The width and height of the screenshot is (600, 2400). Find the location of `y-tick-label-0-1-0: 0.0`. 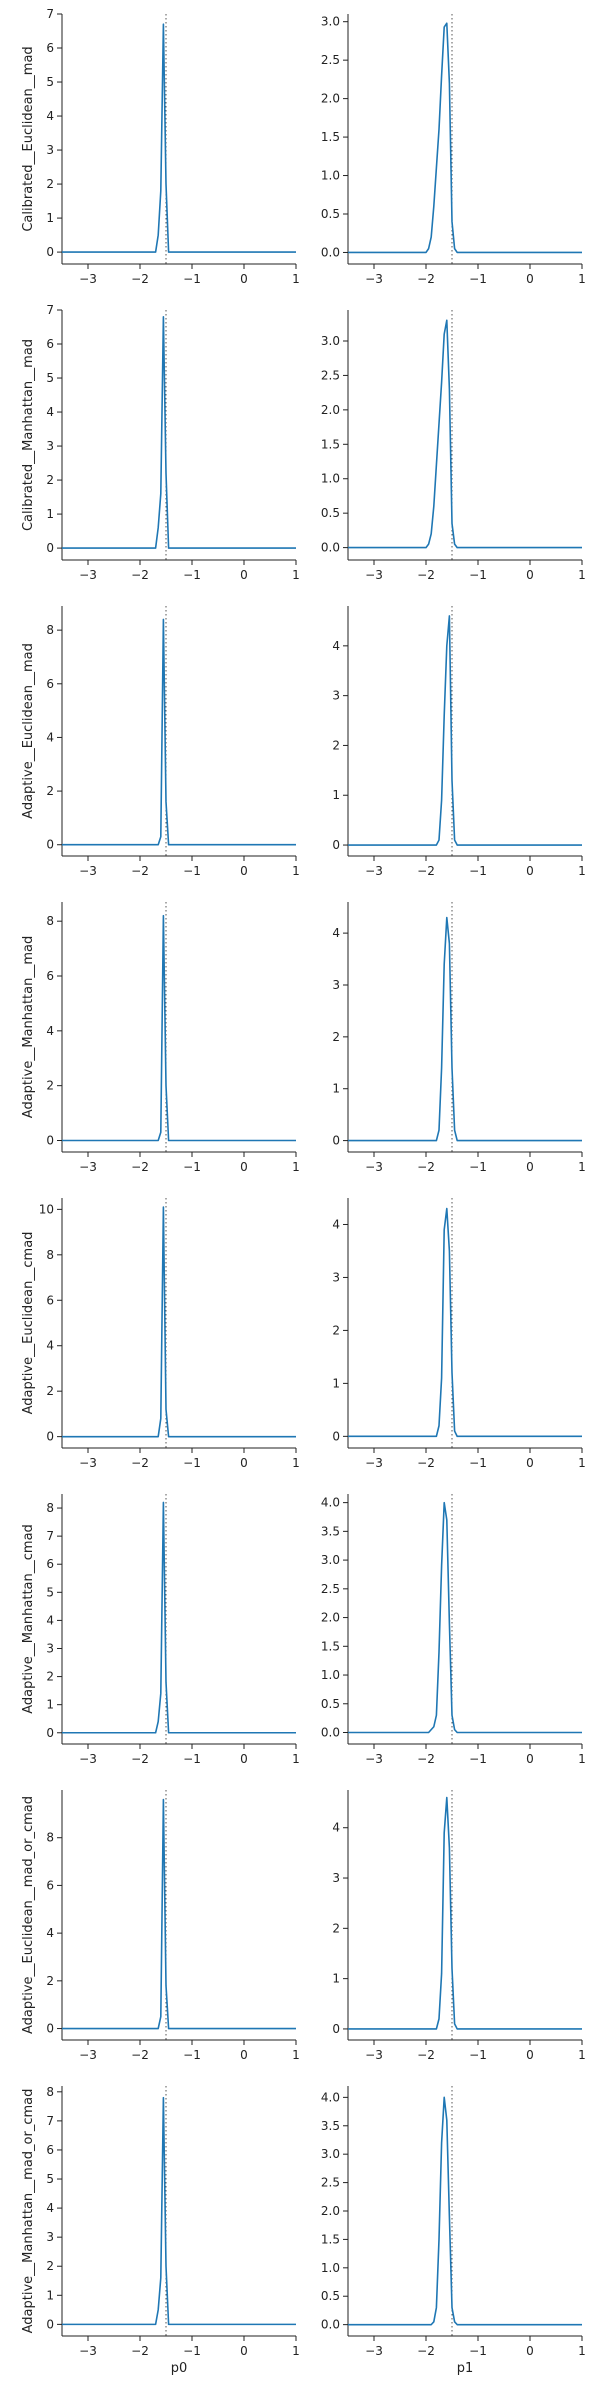

y-tick-label-0-1-0: 0.0 is located at coordinates (330, 252).